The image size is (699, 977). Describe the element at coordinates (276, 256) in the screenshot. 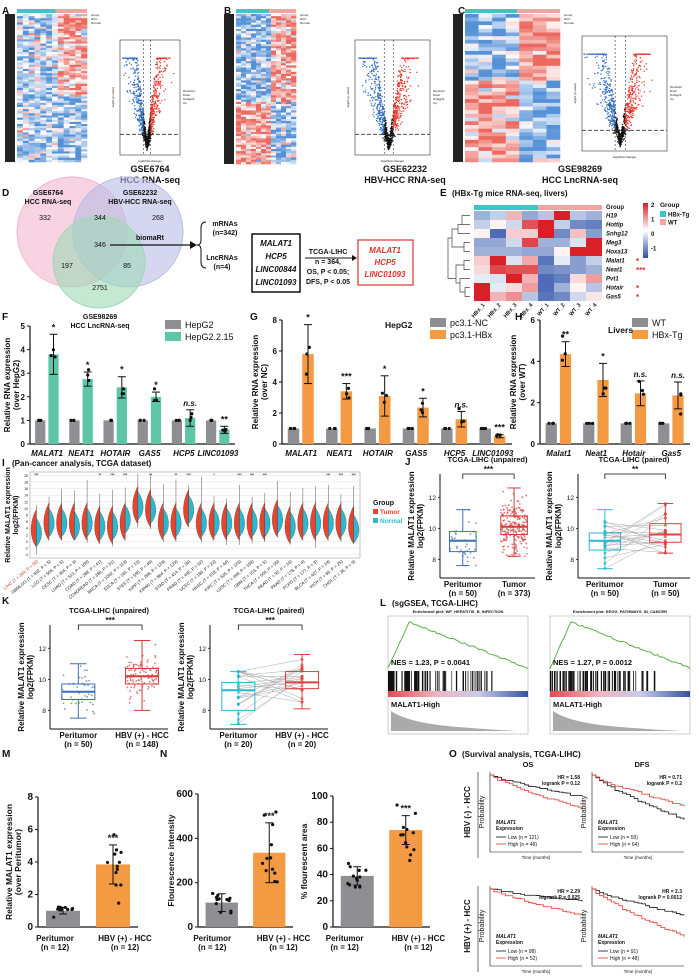

I see `candidate-gene: HCP5` at that location.